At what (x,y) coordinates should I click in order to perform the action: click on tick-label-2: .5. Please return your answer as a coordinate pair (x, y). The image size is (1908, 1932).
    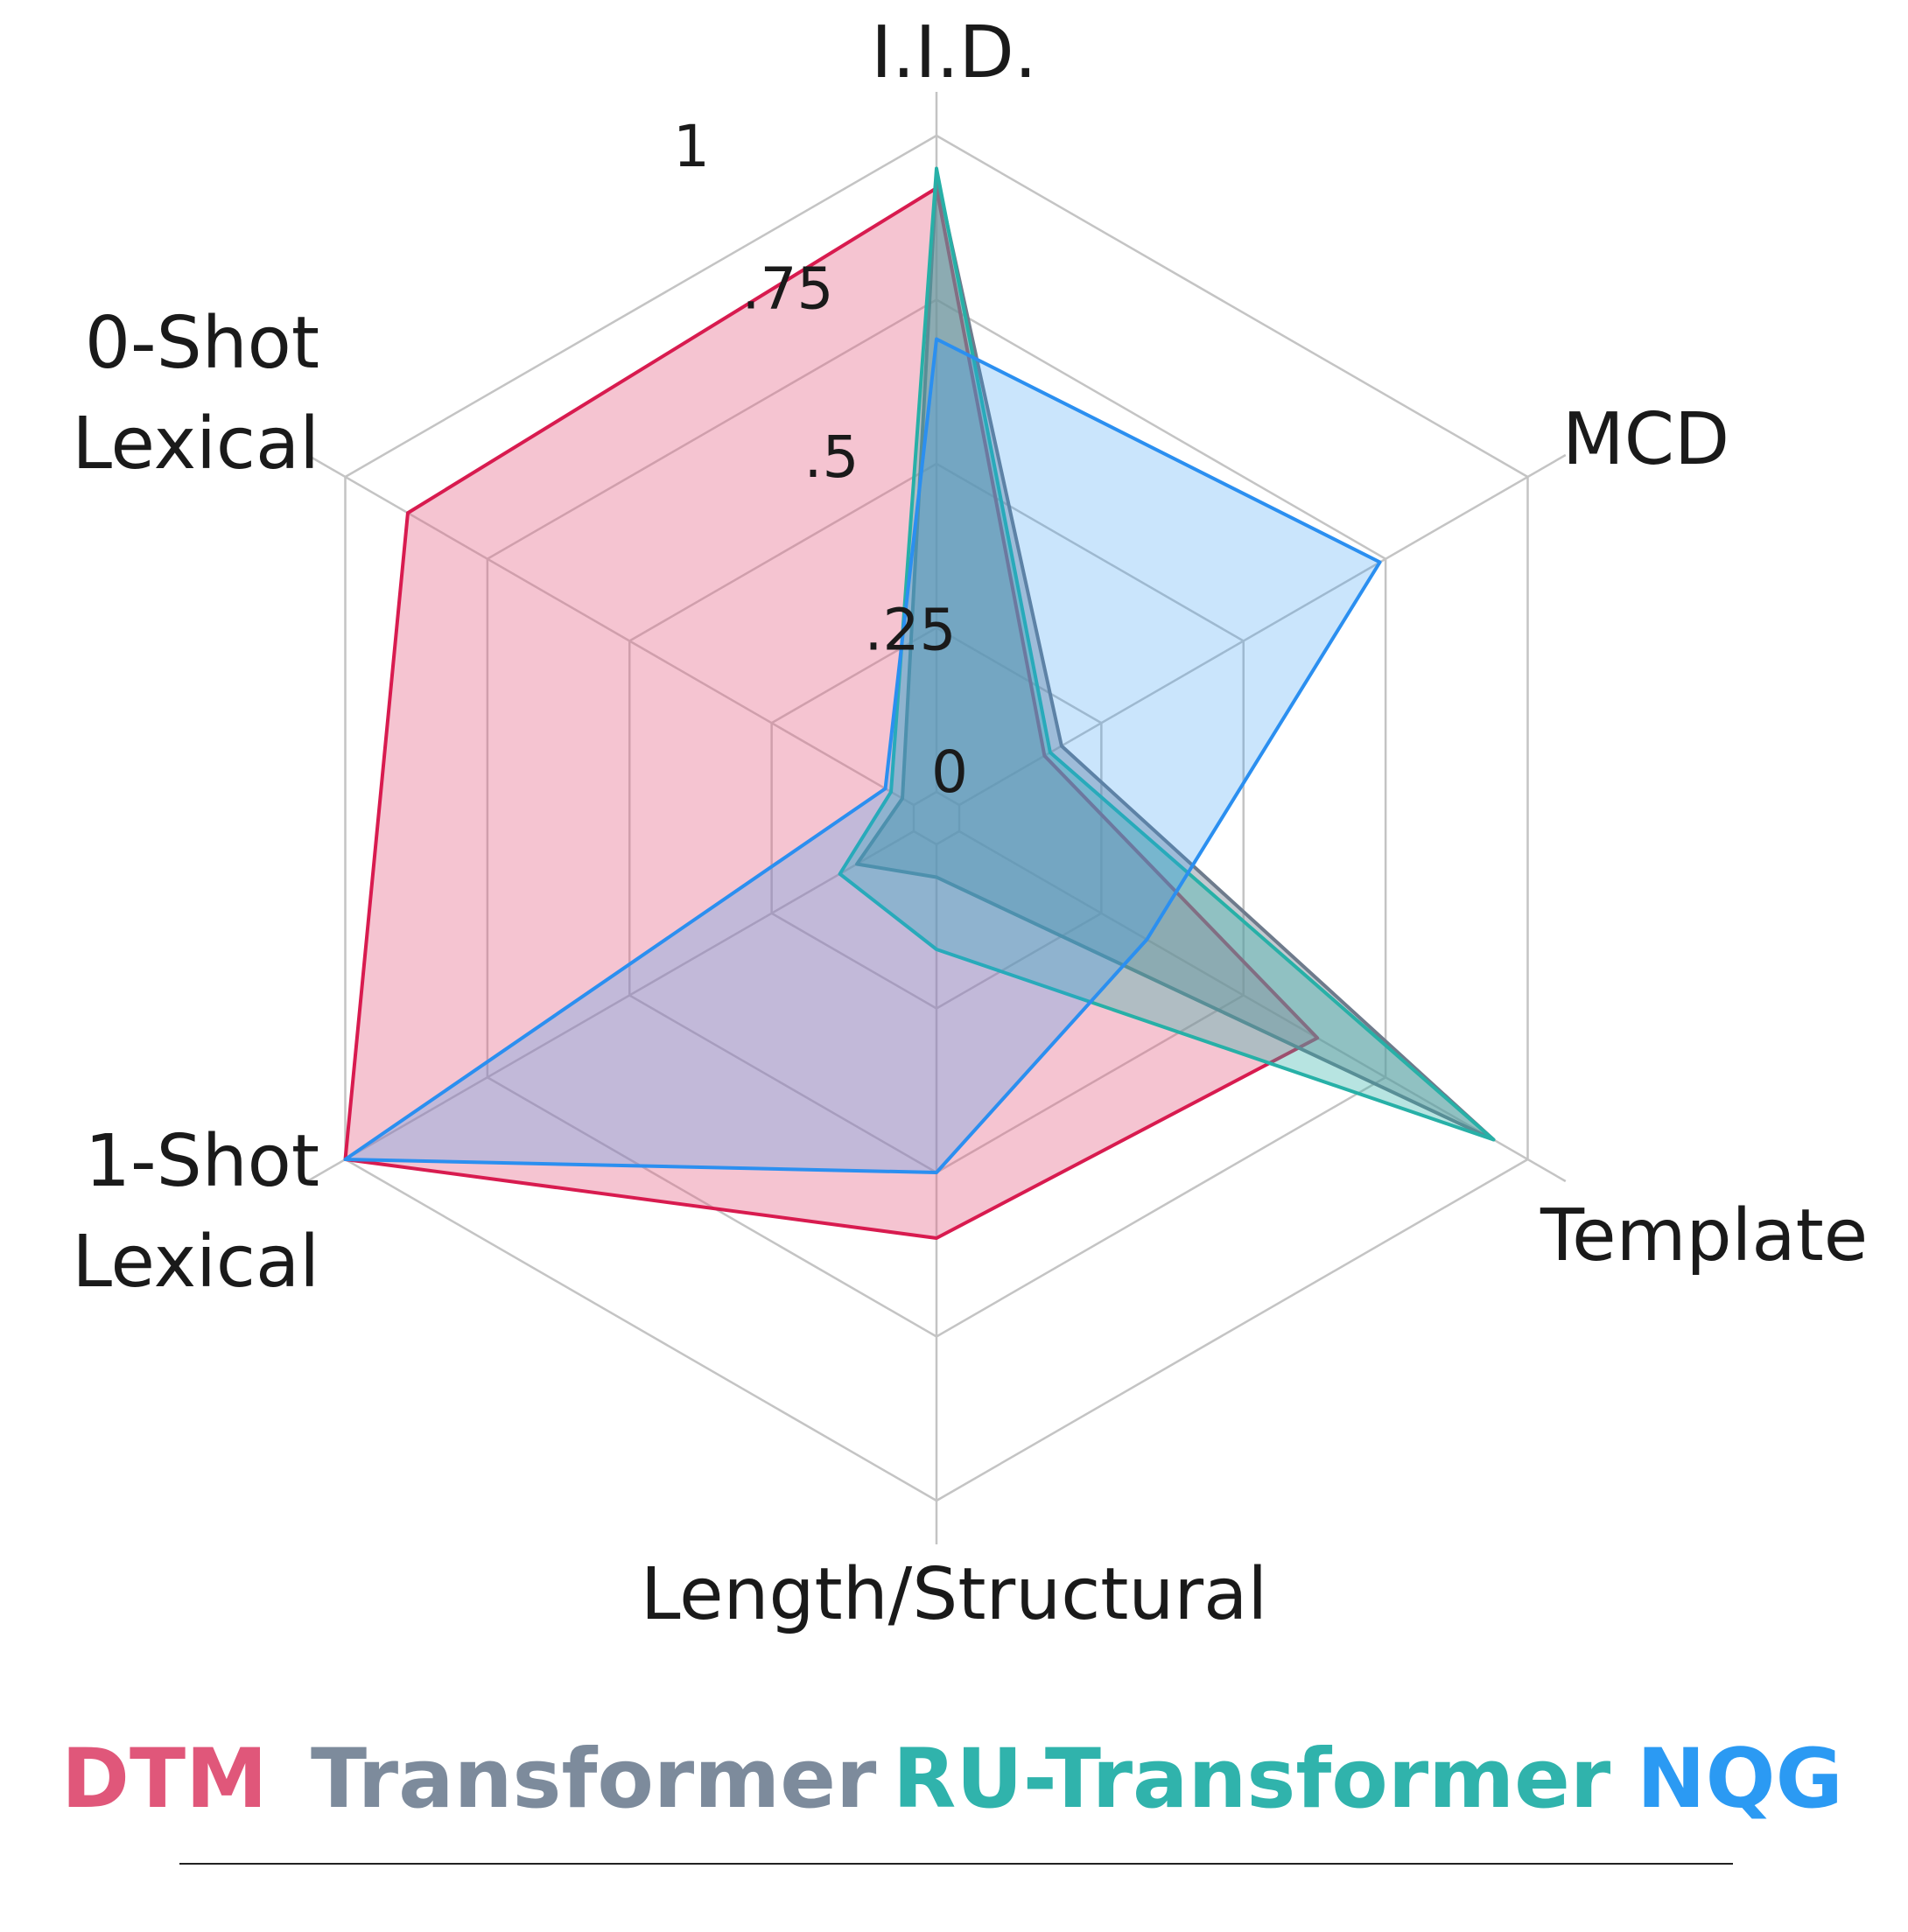
    Looking at the image, I should click on (831, 457).